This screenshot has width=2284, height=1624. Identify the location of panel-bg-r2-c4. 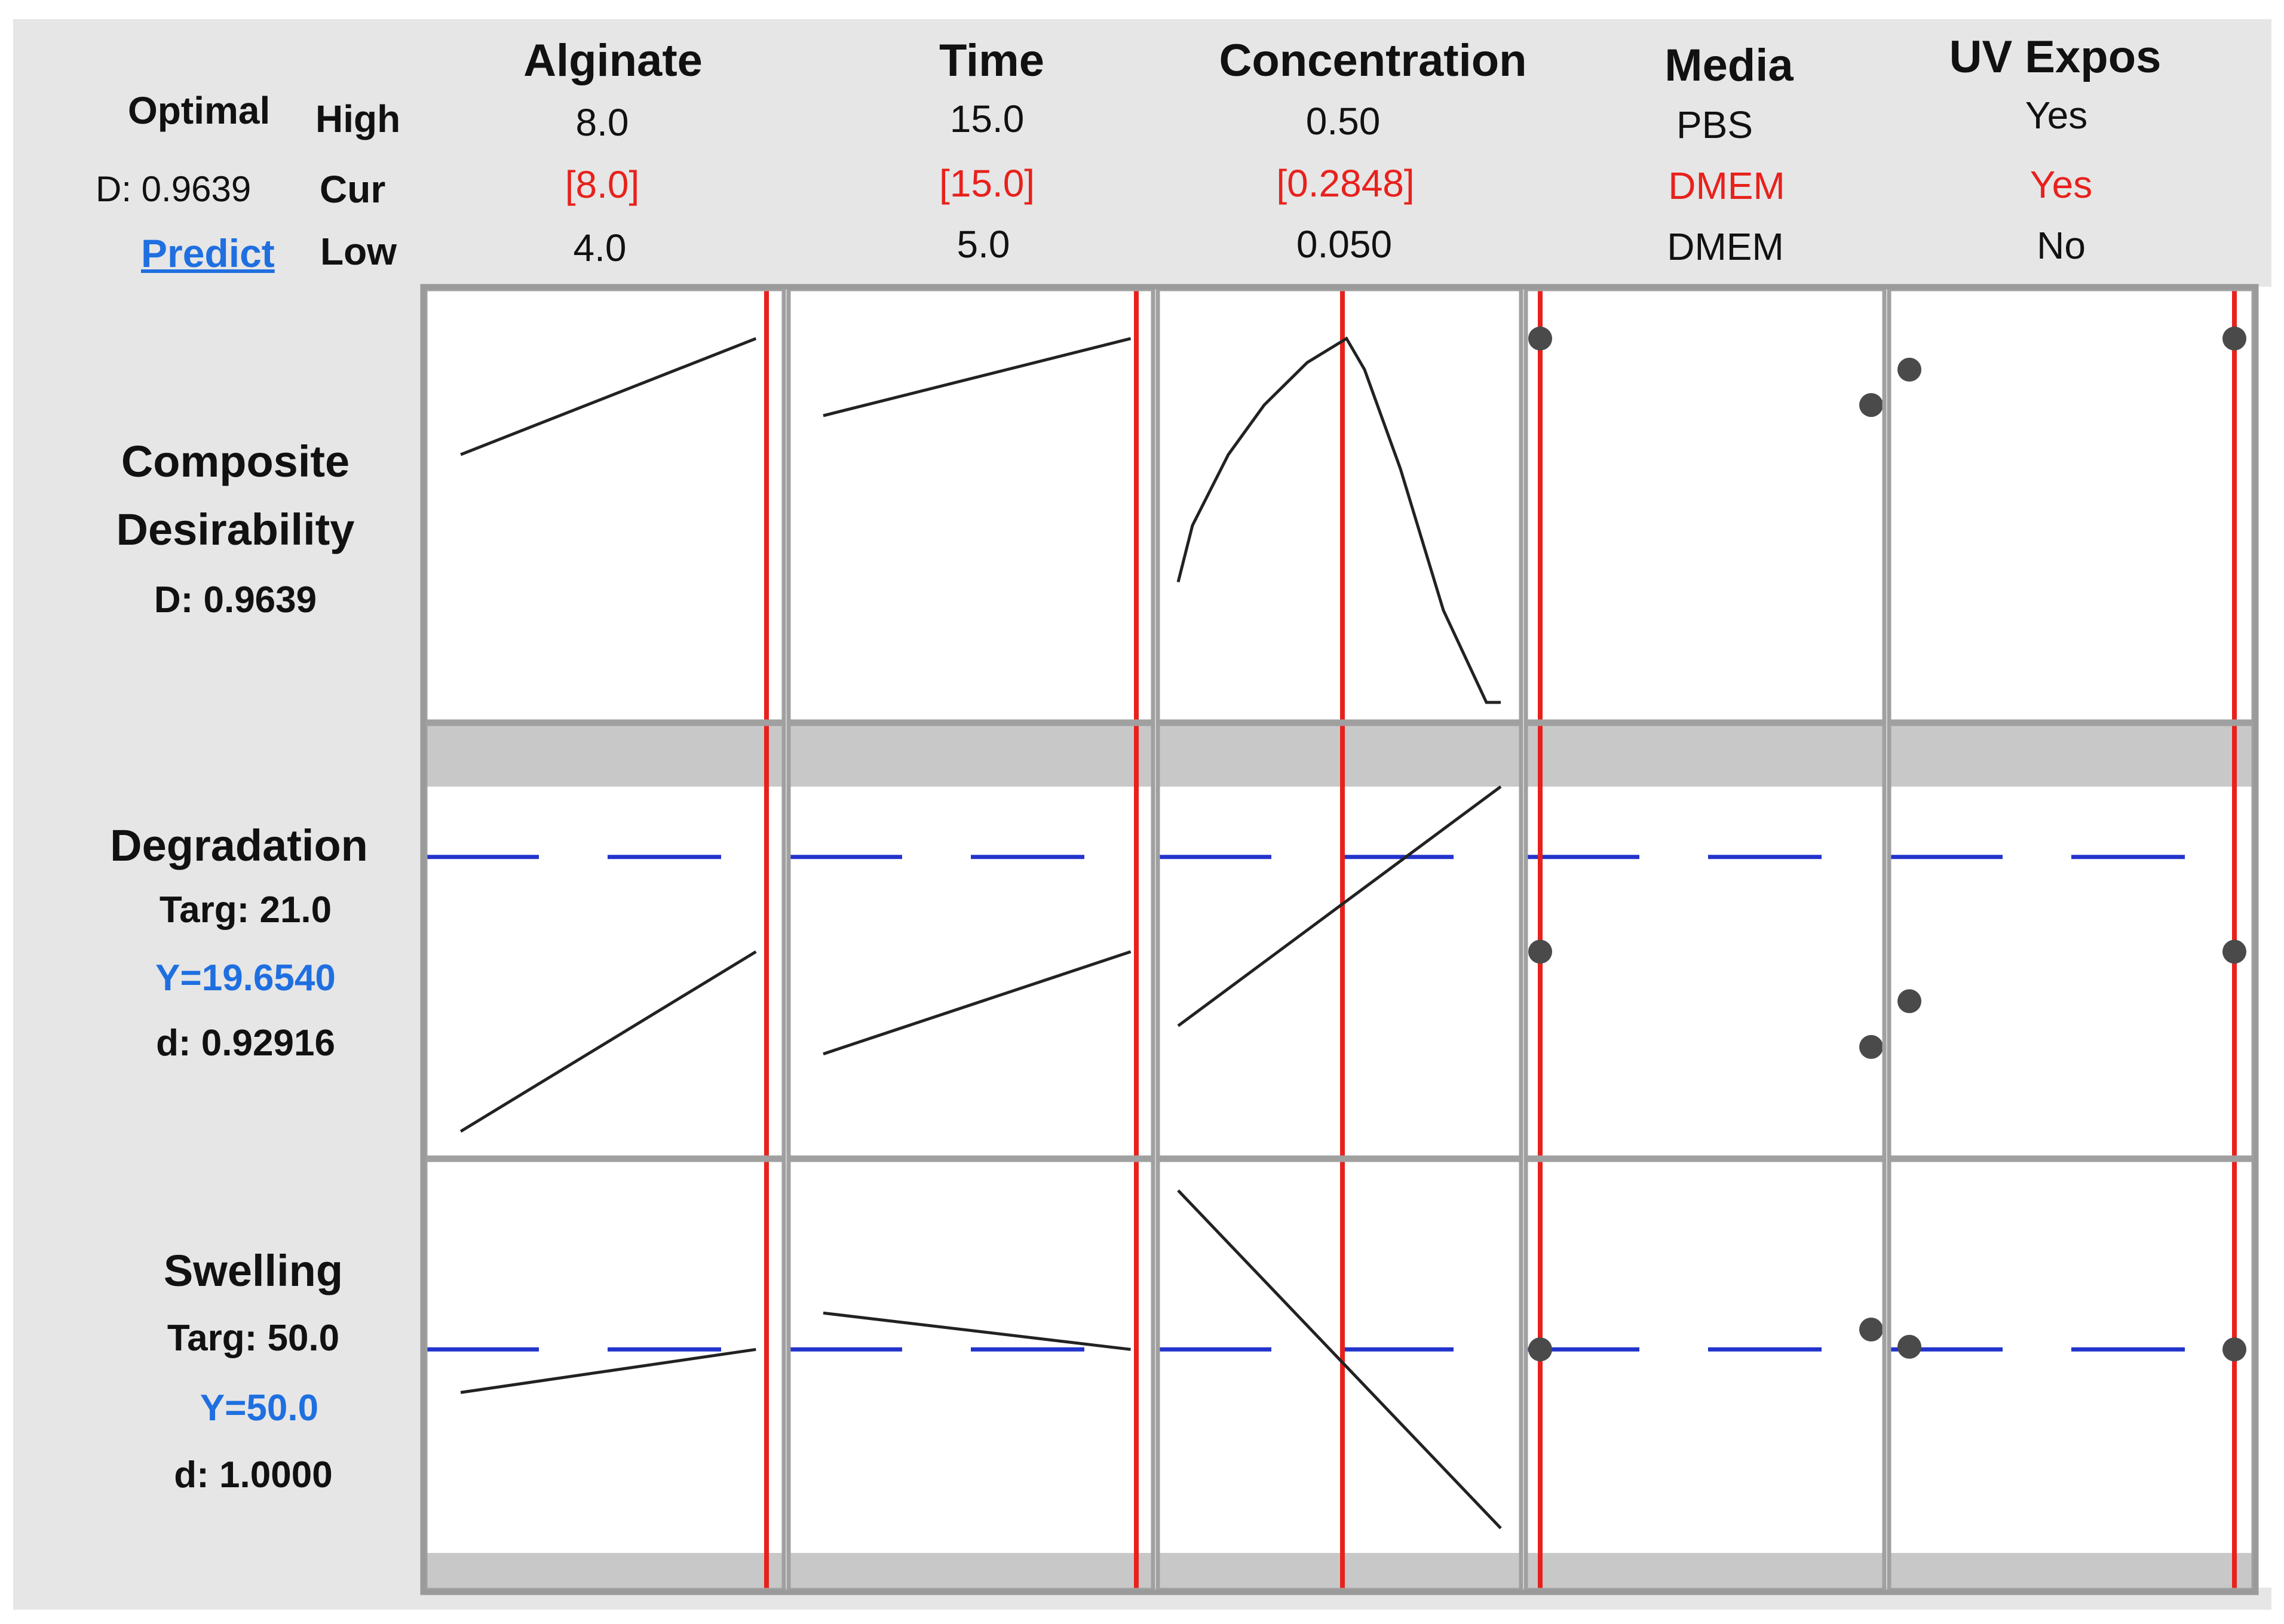
(2072, 1375).